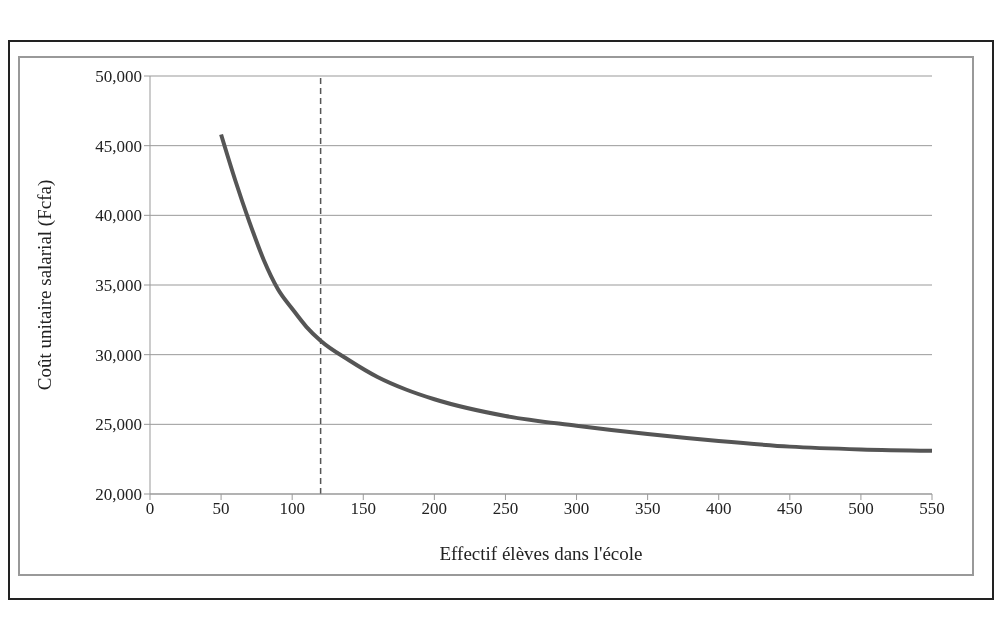  I want to click on x-tick-label: 0, so click(150, 509).